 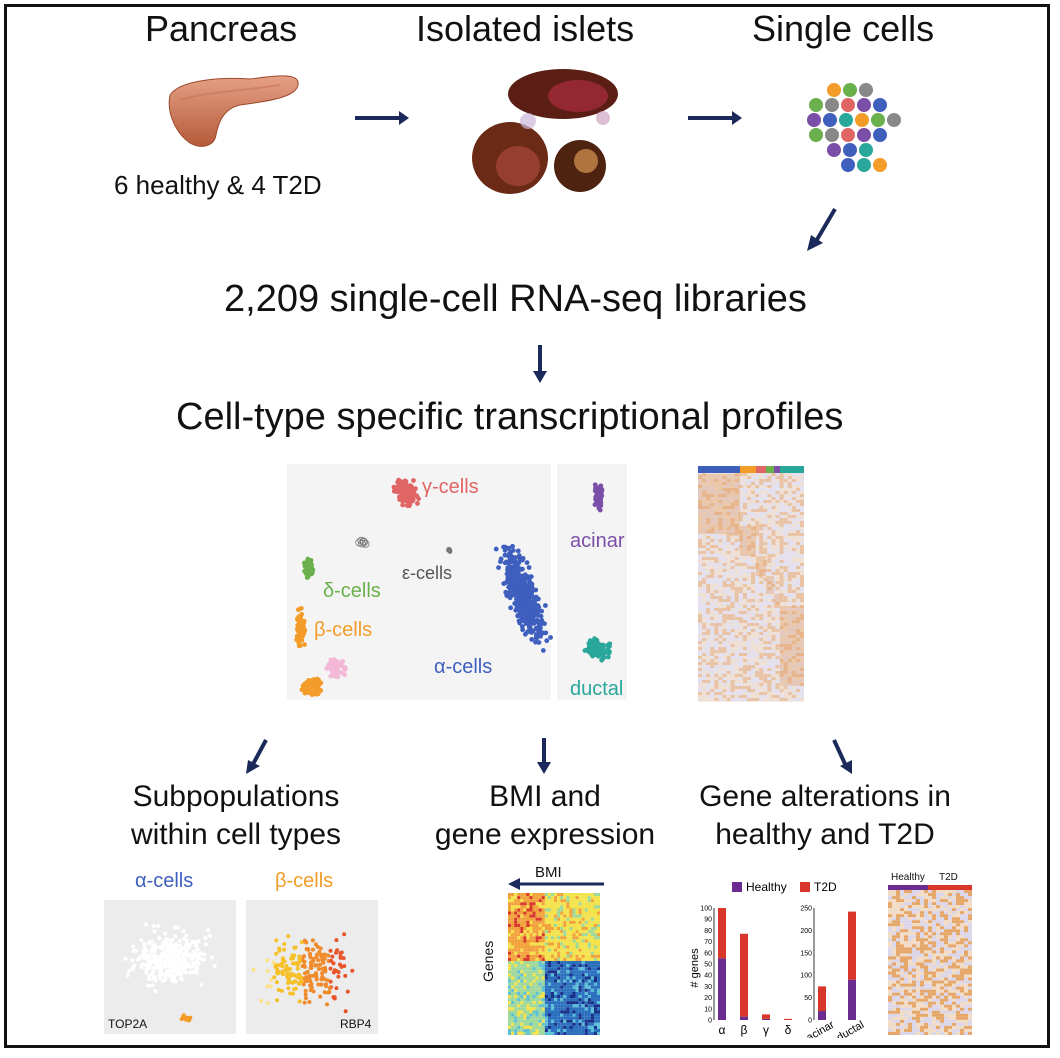 What do you see at coordinates (834, 150) in the screenshot?
I see `cell-dot` at bounding box center [834, 150].